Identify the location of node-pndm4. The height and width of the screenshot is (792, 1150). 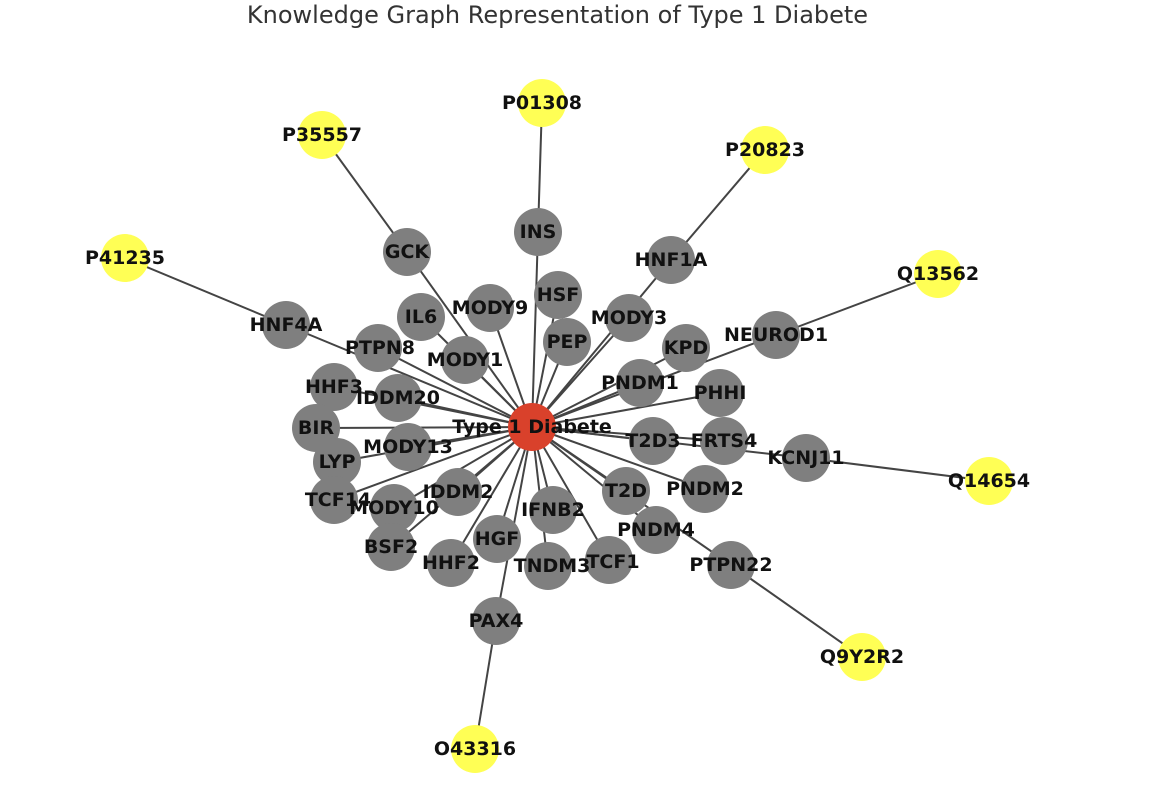
(656, 530).